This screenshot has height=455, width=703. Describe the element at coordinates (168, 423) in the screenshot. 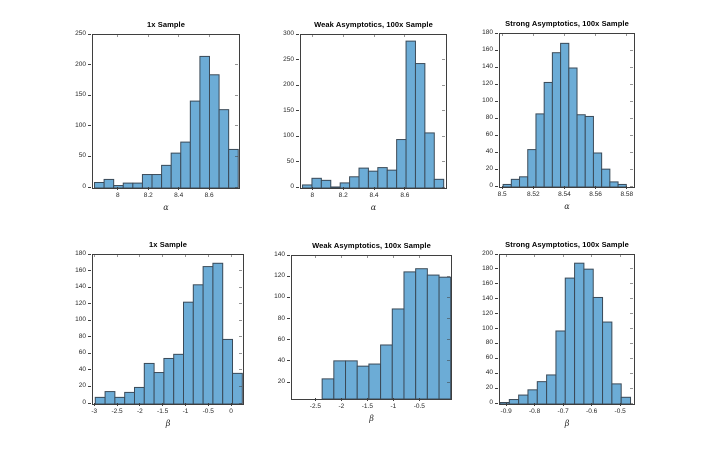

I see `x-axis-label: β` at that location.